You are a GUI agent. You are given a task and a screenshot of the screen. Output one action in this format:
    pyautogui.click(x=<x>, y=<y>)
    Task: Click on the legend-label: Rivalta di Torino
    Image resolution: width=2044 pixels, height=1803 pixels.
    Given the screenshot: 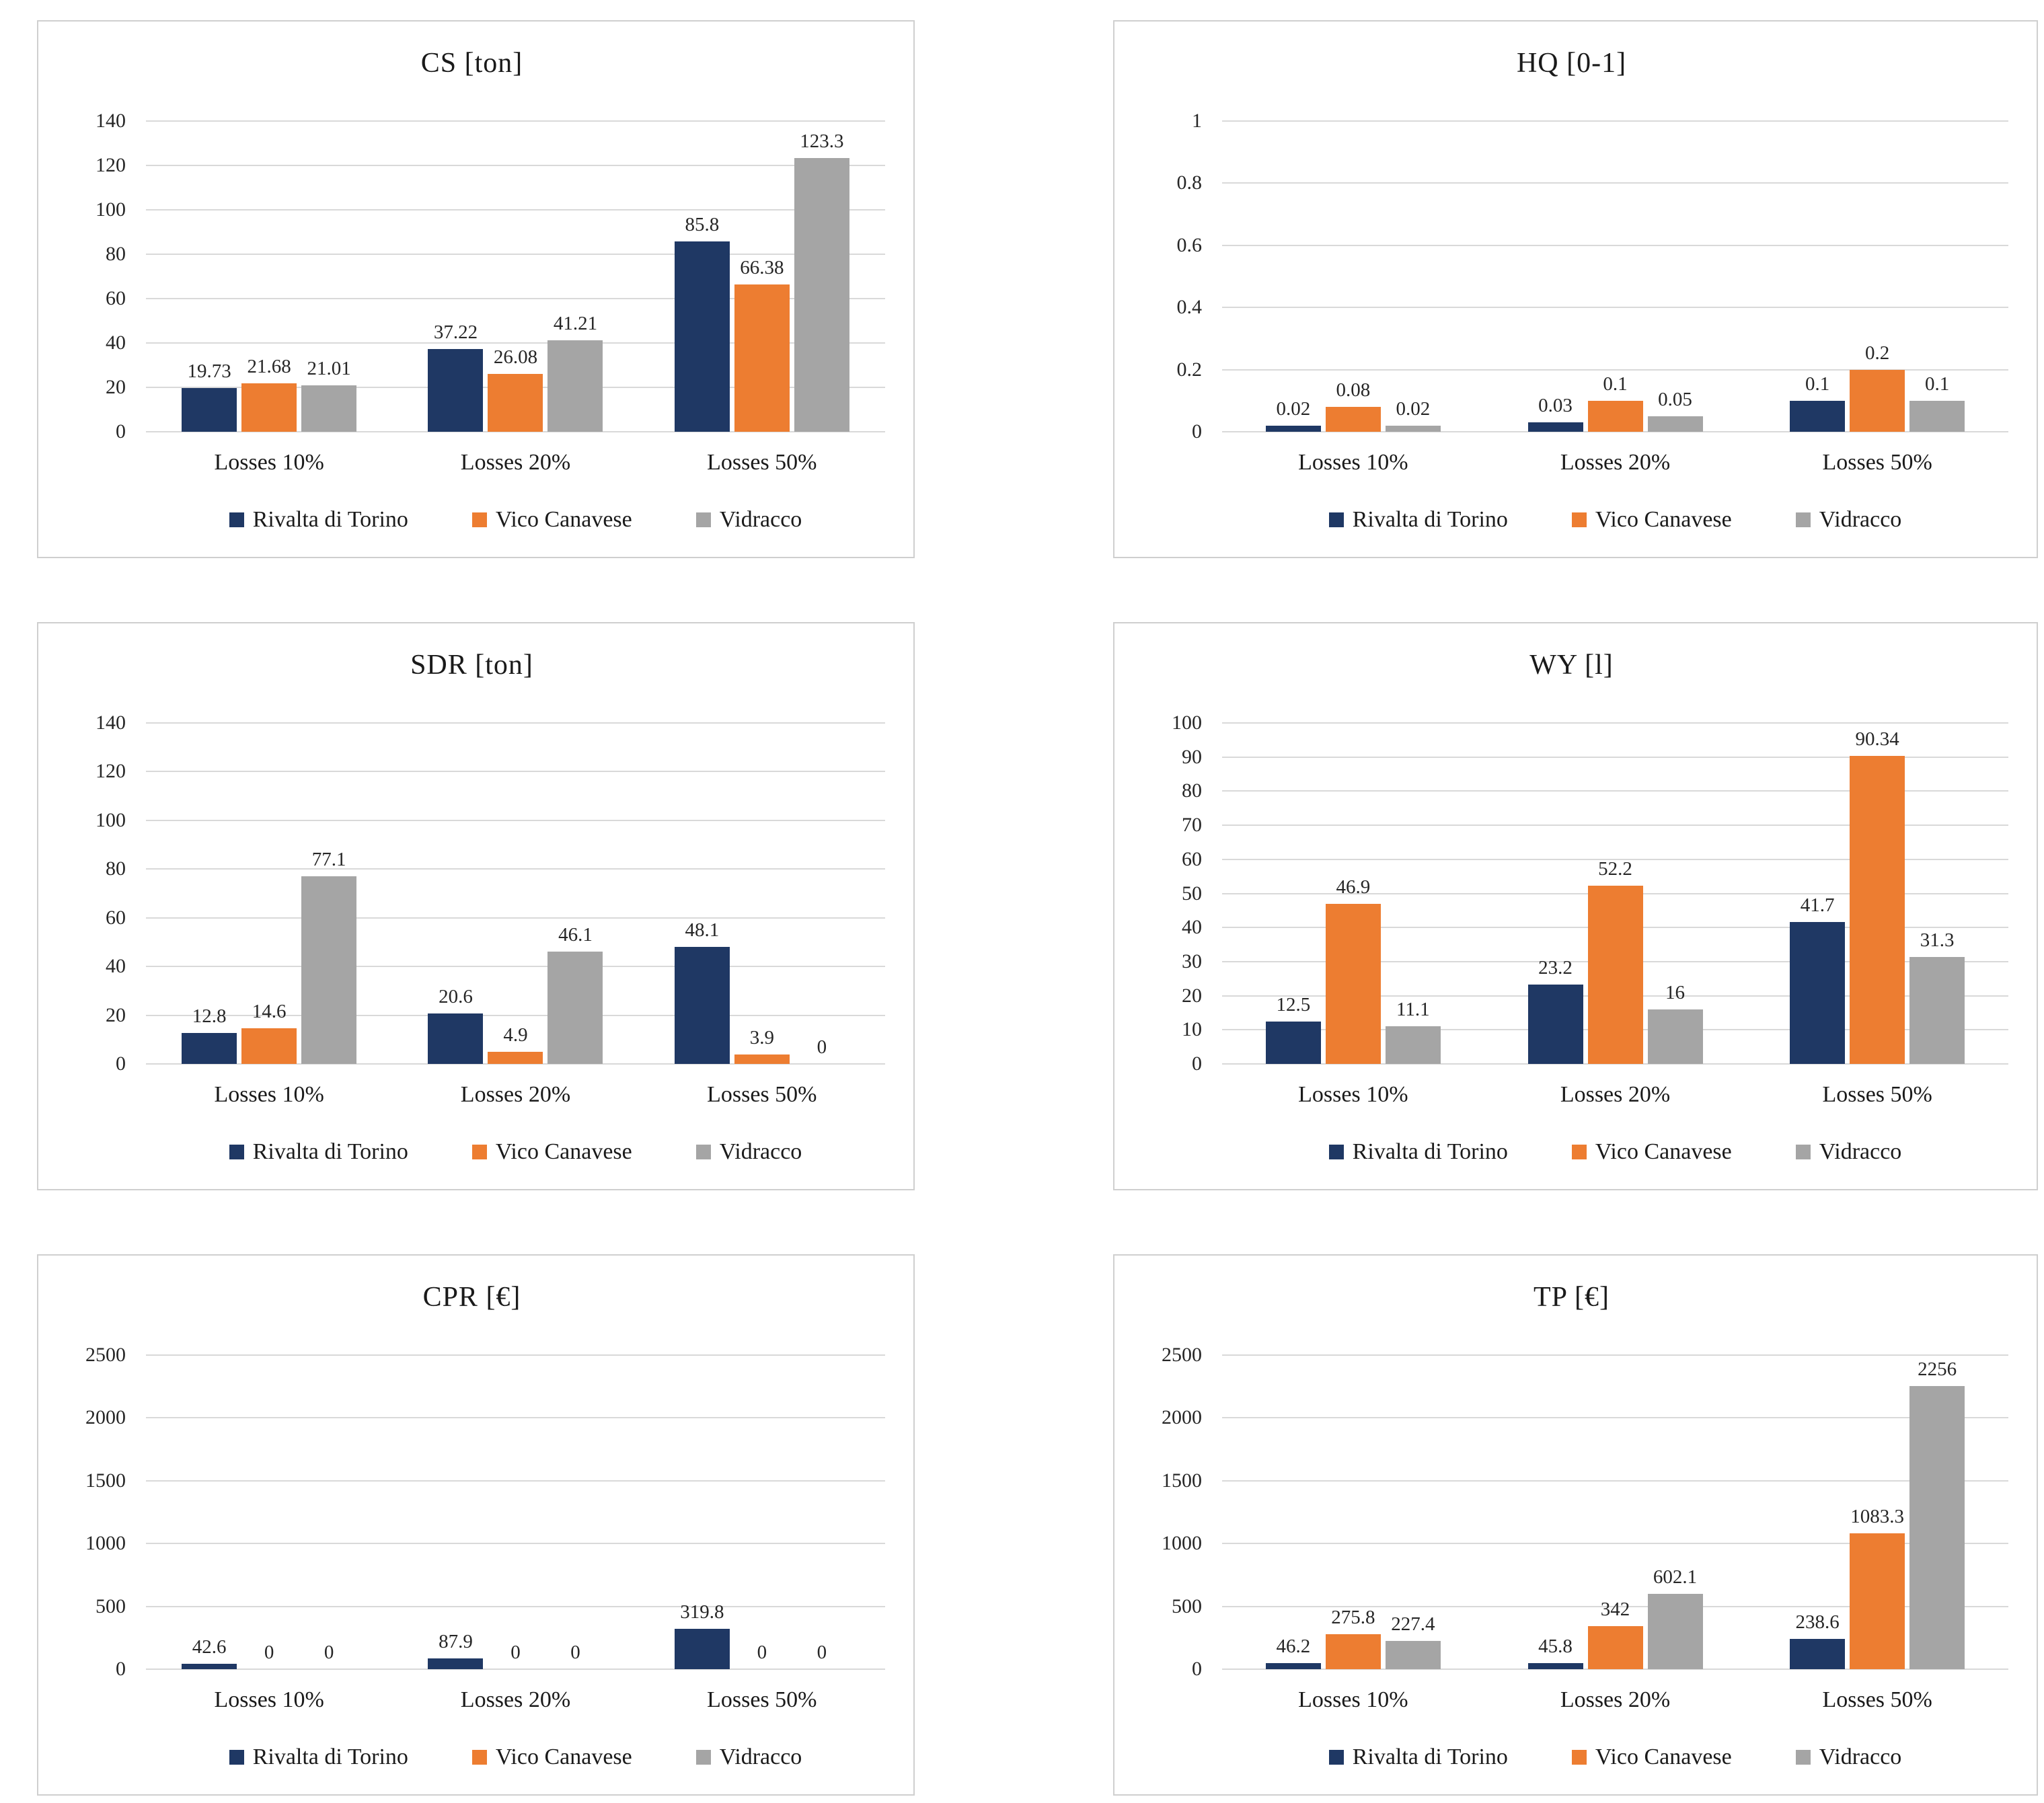 What is the action you would take?
    pyautogui.click(x=1430, y=1757)
    